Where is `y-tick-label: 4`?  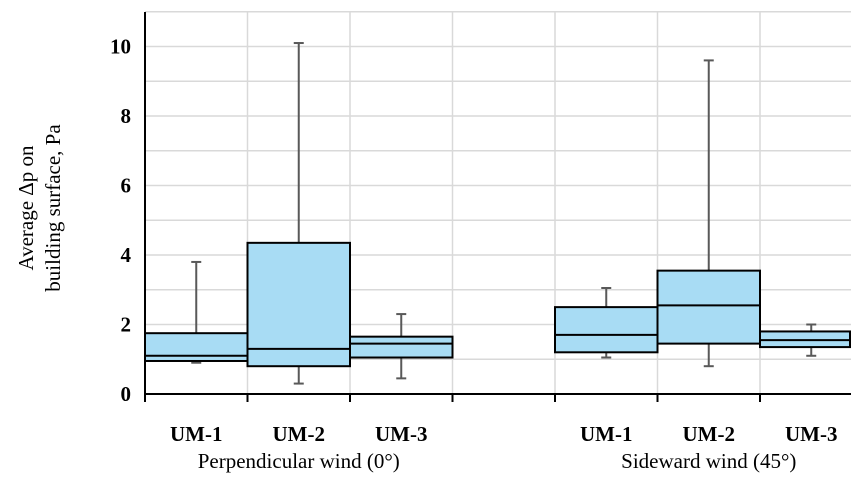
y-tick-label: 4 is located at coordinates (126, 255).